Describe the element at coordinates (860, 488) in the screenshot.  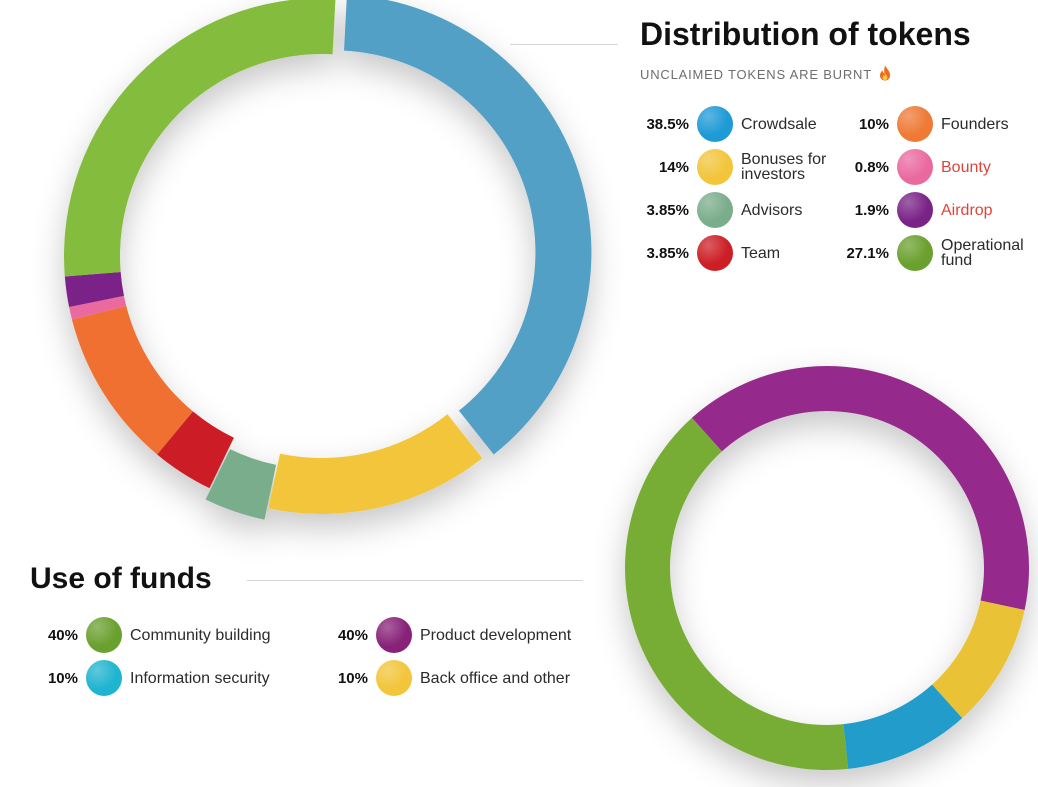
I see `slice-product-development` at that location.